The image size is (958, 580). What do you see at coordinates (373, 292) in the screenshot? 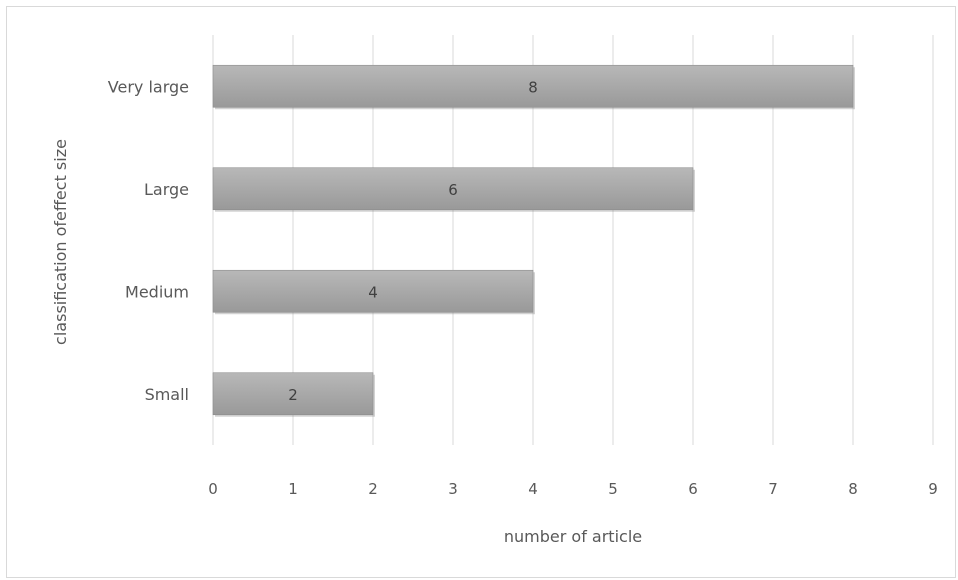
I see `data-label: 4` at bounding box center [373, 292].